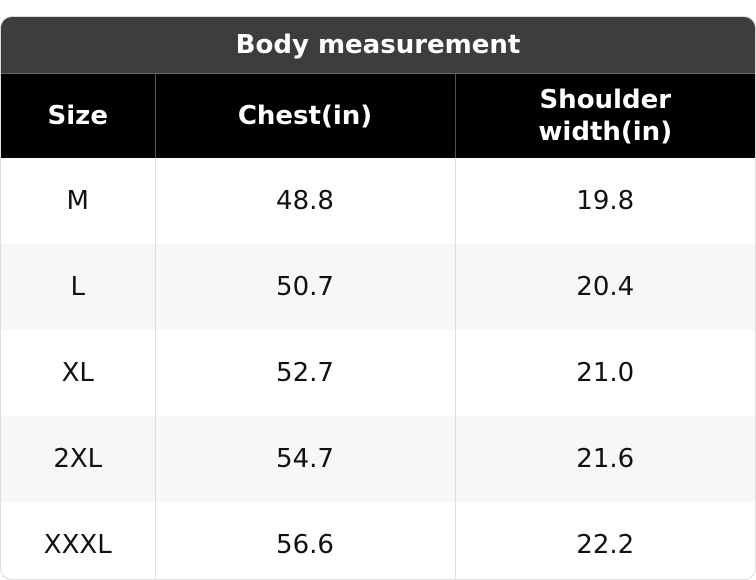  I want to click on table-row: L 50.7 20.4, so click(378, 287).